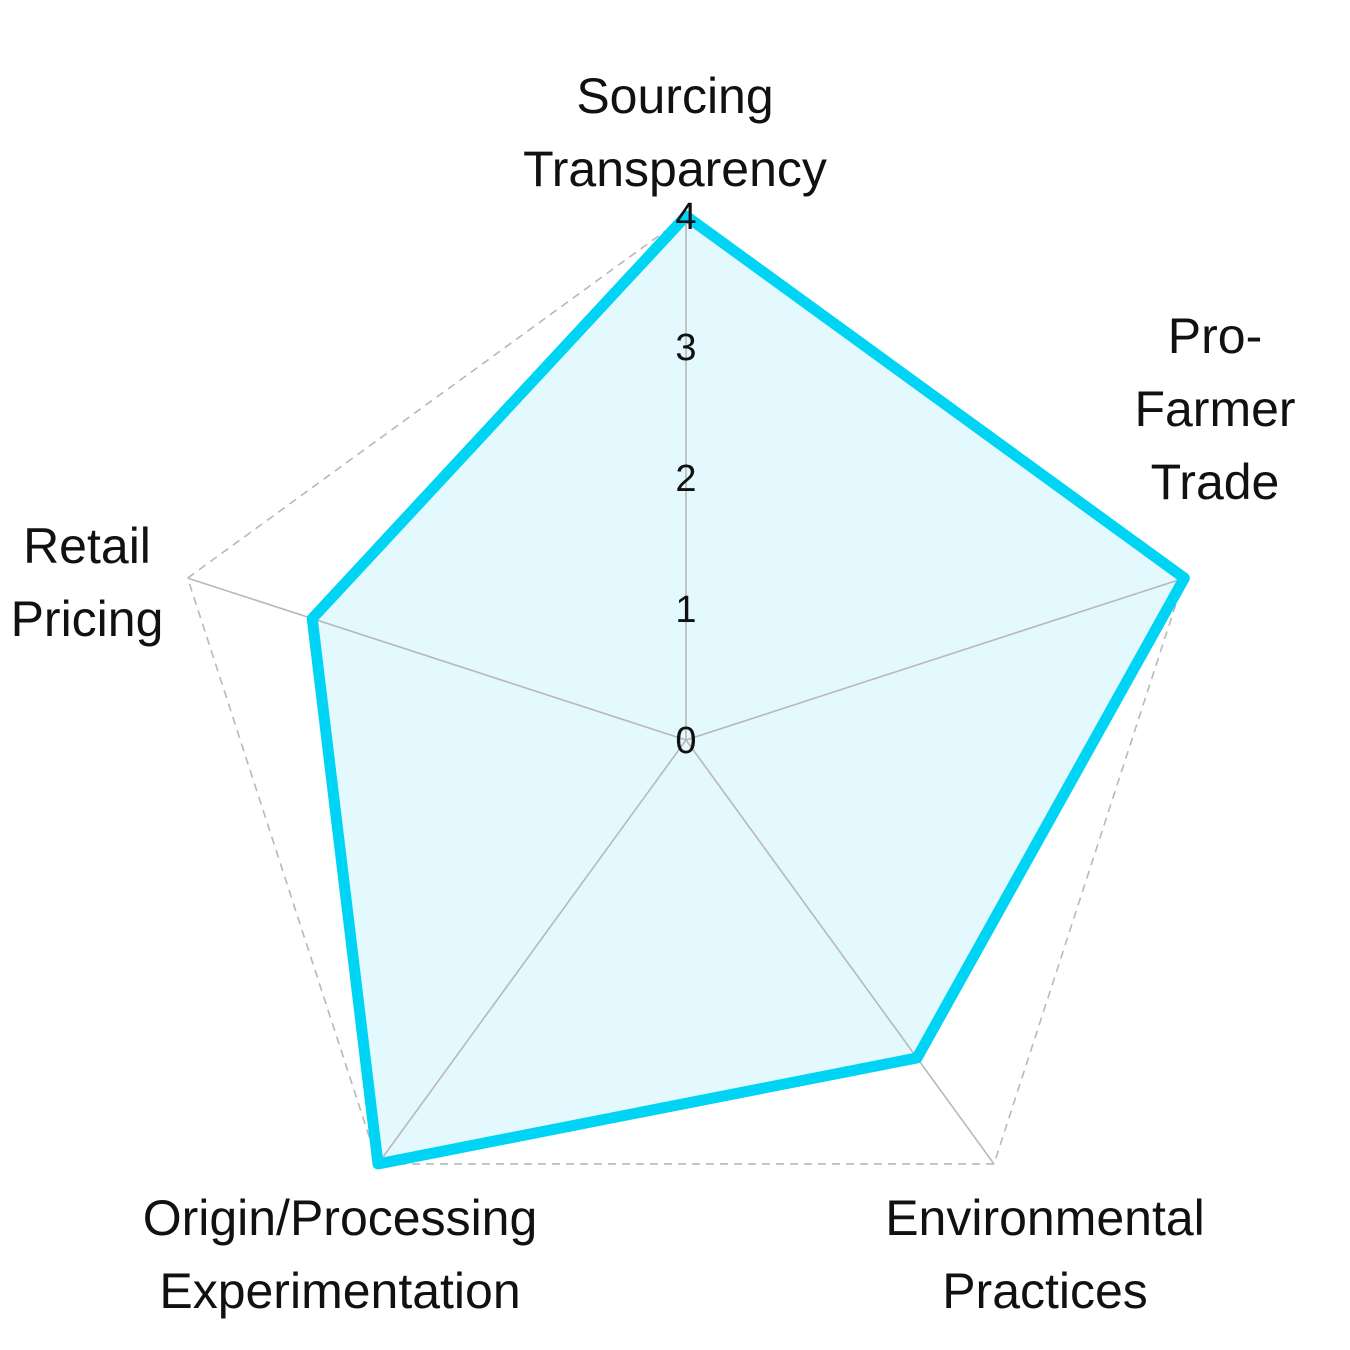  What do you see at coordinates (685, 348) in the screenshot?
I see `radial-tick-3: 3` at bounding box center [685, 348].